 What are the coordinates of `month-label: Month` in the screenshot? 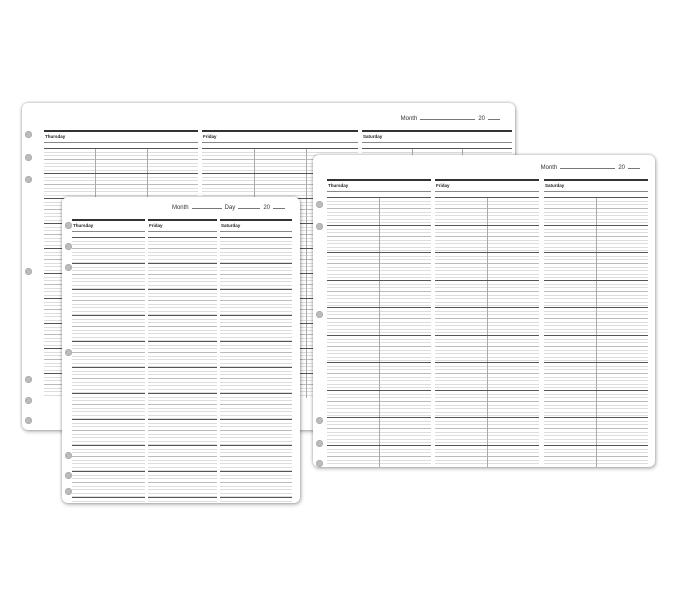 It's located at (180, 208).